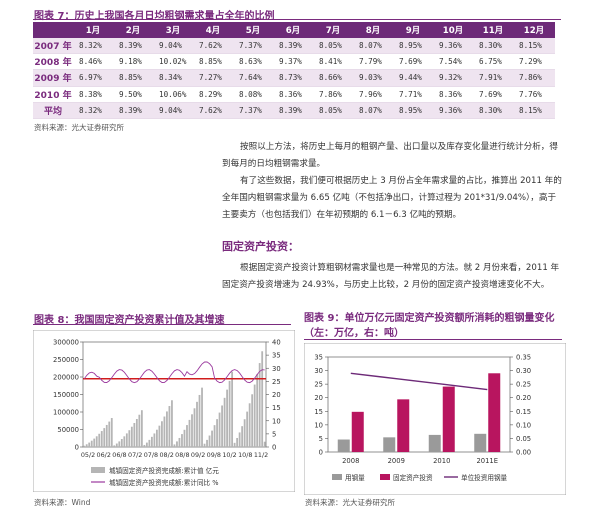  What do you see at coordinates (318, 385) in the screenshot?
I see `left-tick-label: 25` at bounding box center [318, 385].